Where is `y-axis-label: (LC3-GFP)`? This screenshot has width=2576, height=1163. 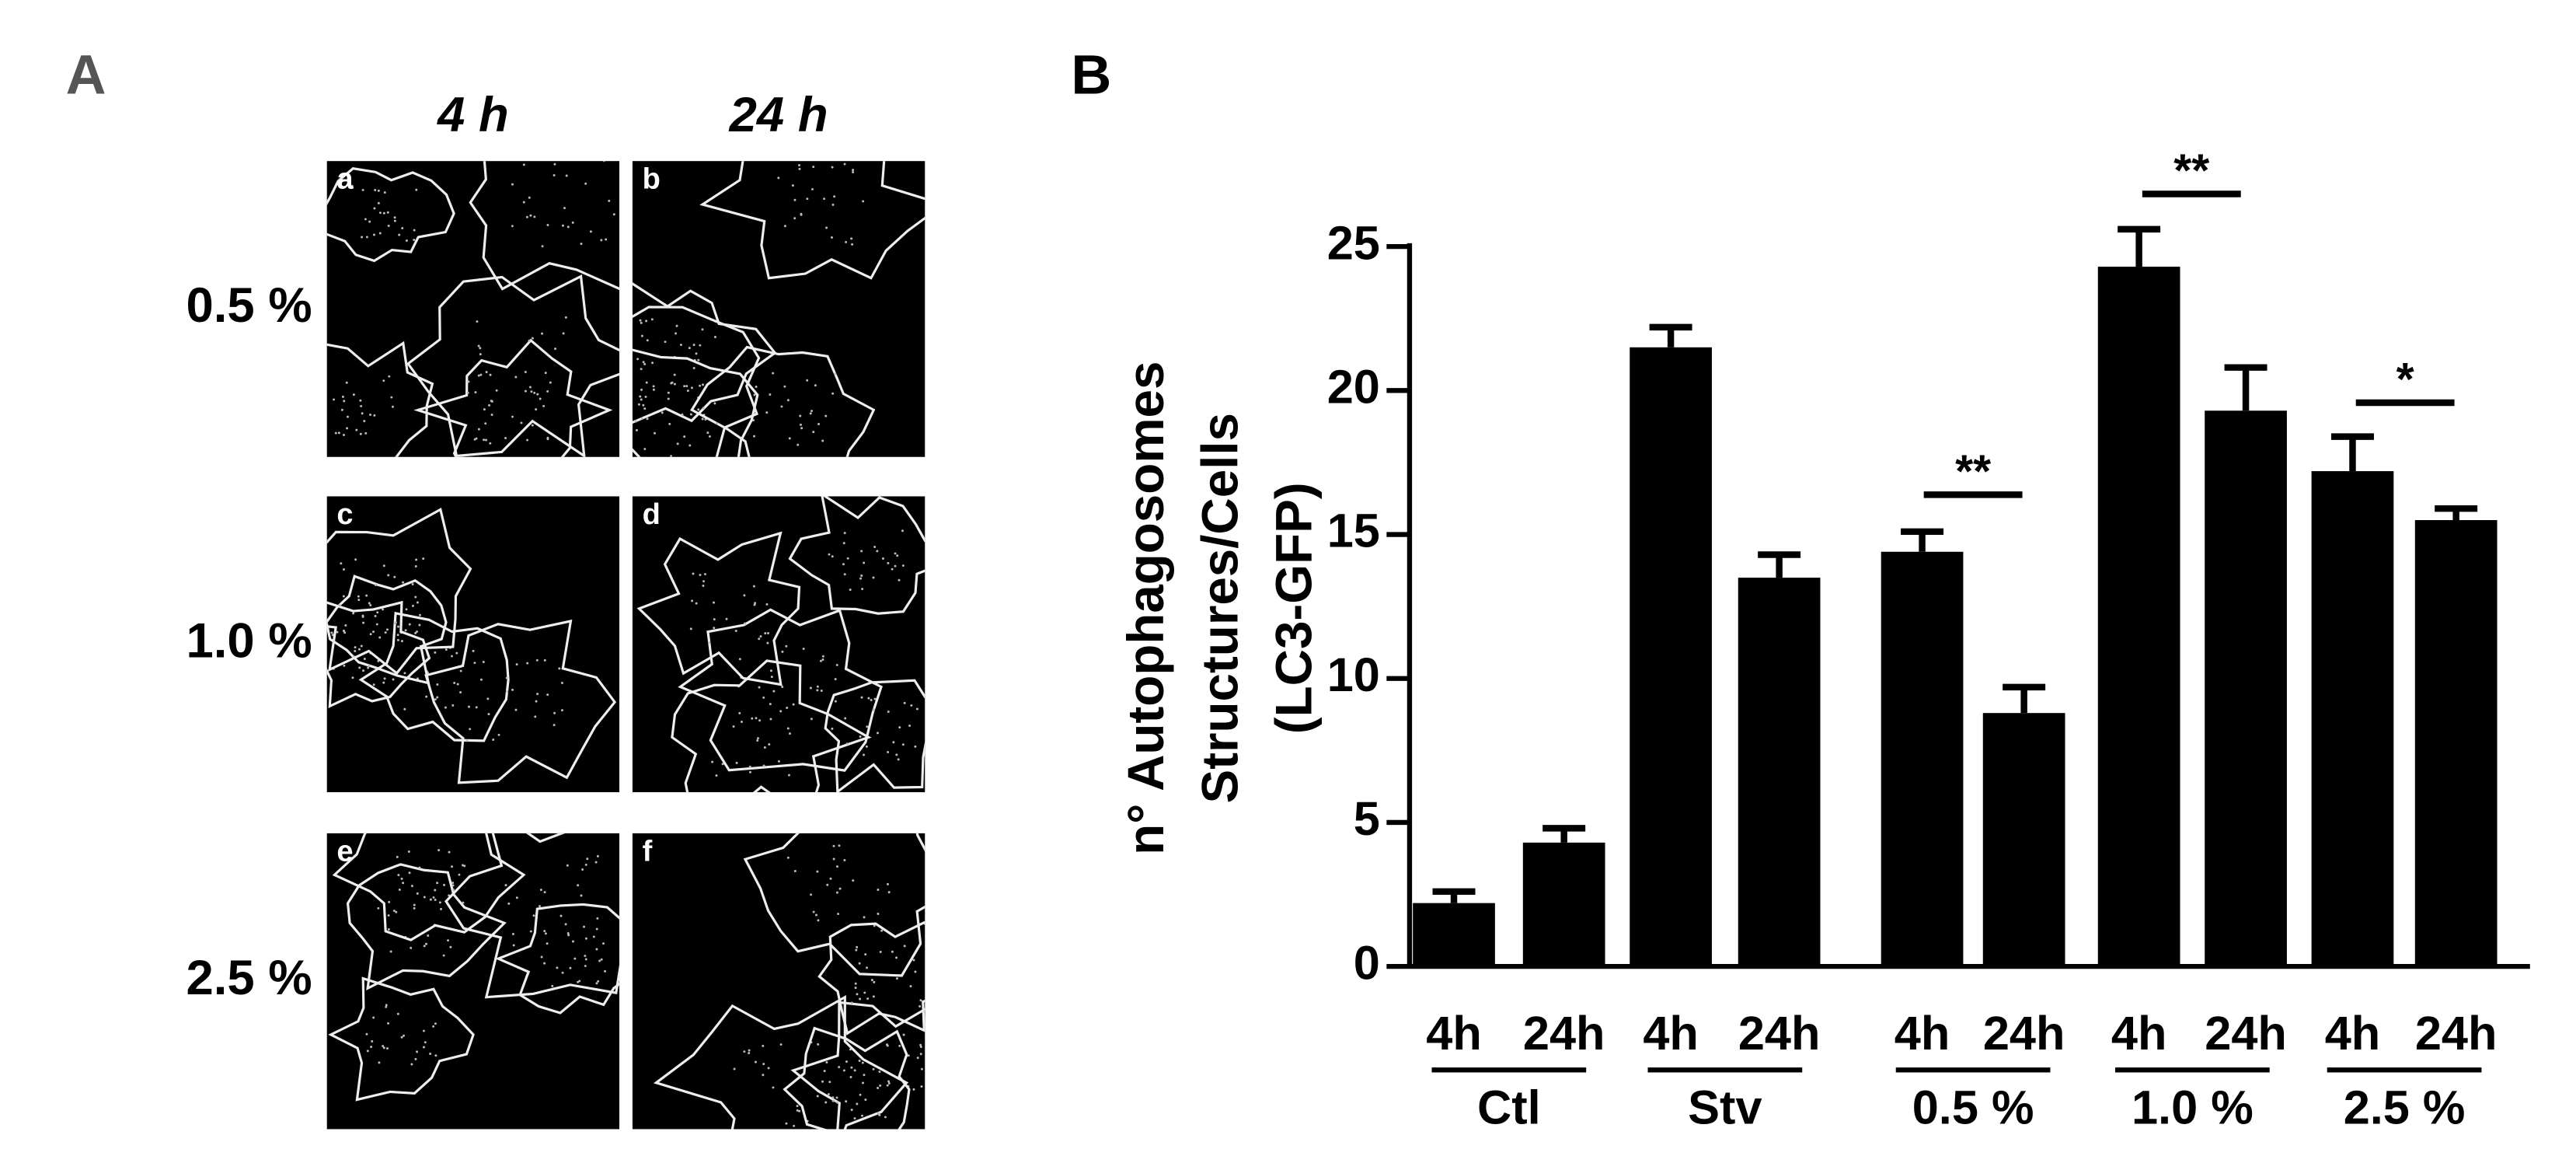
y-axis-label: (LC3-GFP) is located at coordinates (1293, 608).